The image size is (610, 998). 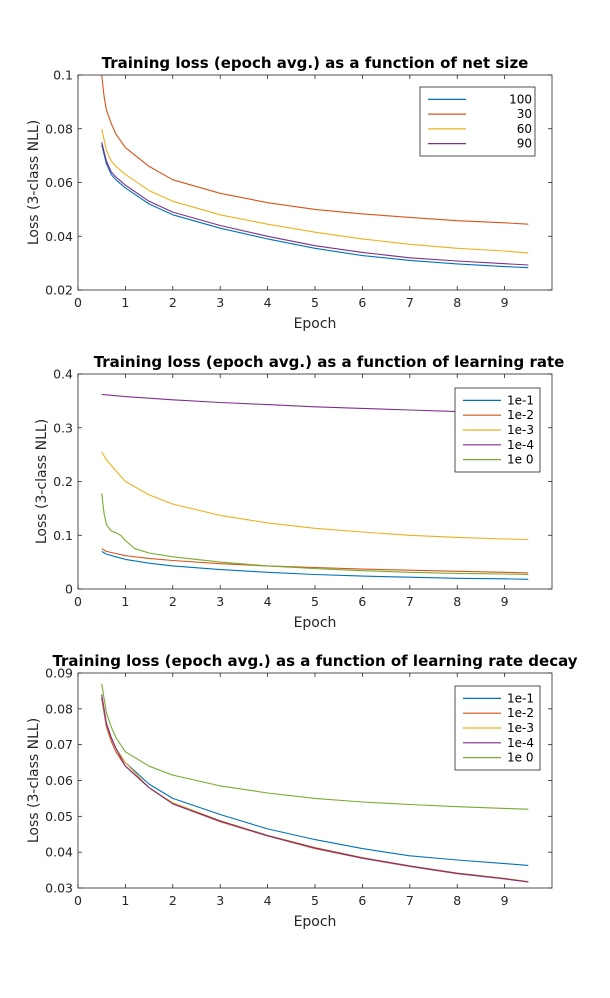 What do you see at coordinates (524, 144) in the screenshot?
I see `legend-label: 90` at bounding box center [524, 144].